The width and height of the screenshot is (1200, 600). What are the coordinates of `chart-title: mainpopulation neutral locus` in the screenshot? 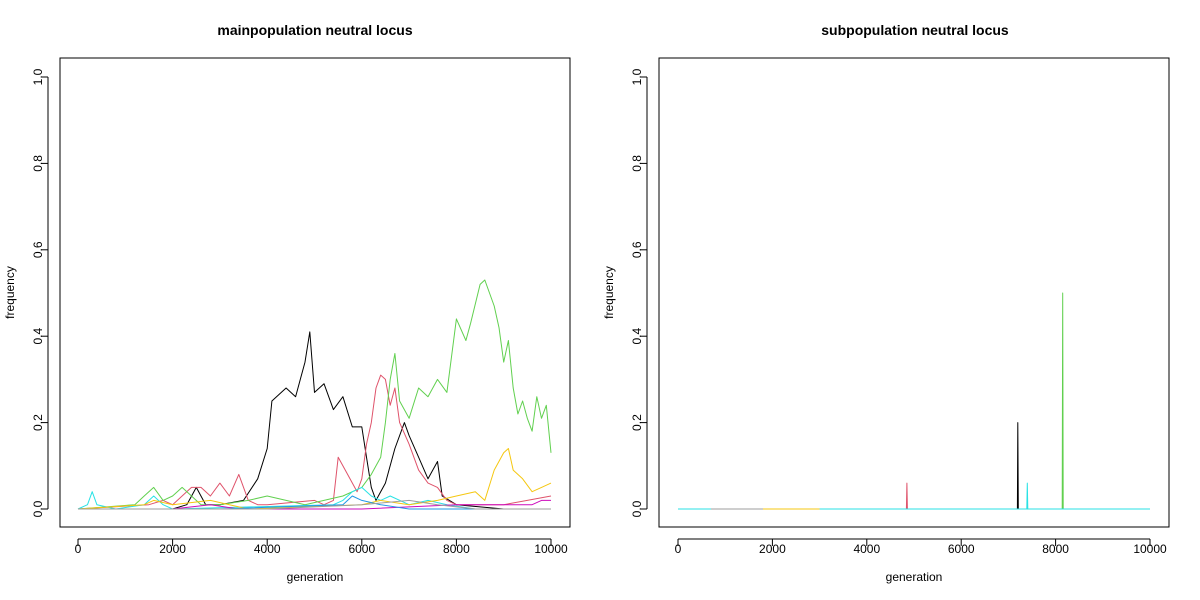 It's located at (314, 30).